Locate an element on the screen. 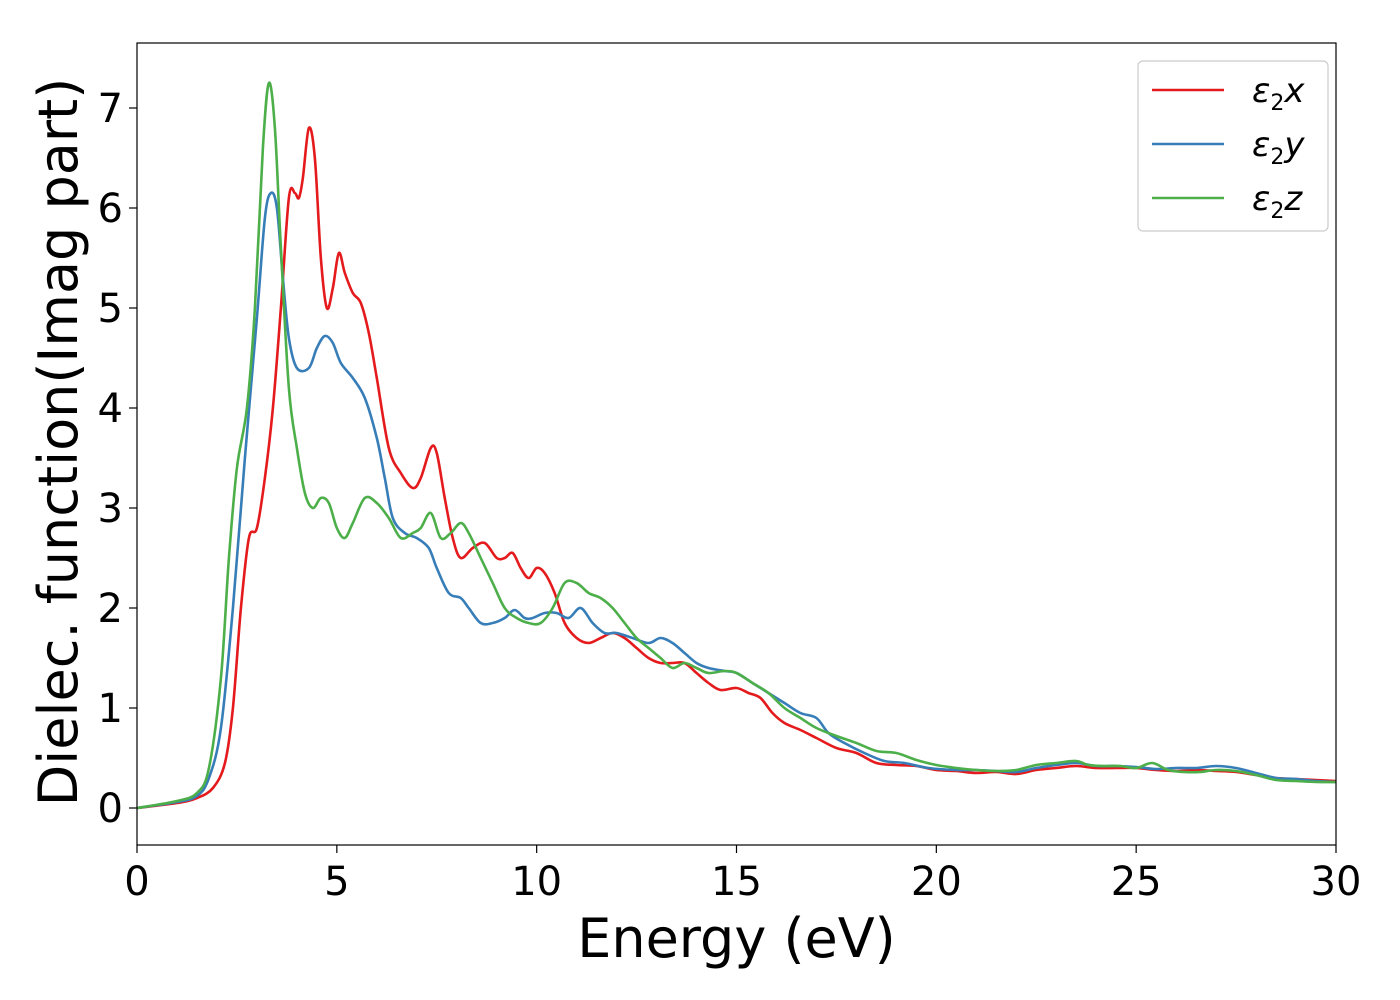 Image resolution: width=1400 pixels, height=1000 pixels. legend: ε2x ε2y ε2z is located at coordinates (1233, 146).